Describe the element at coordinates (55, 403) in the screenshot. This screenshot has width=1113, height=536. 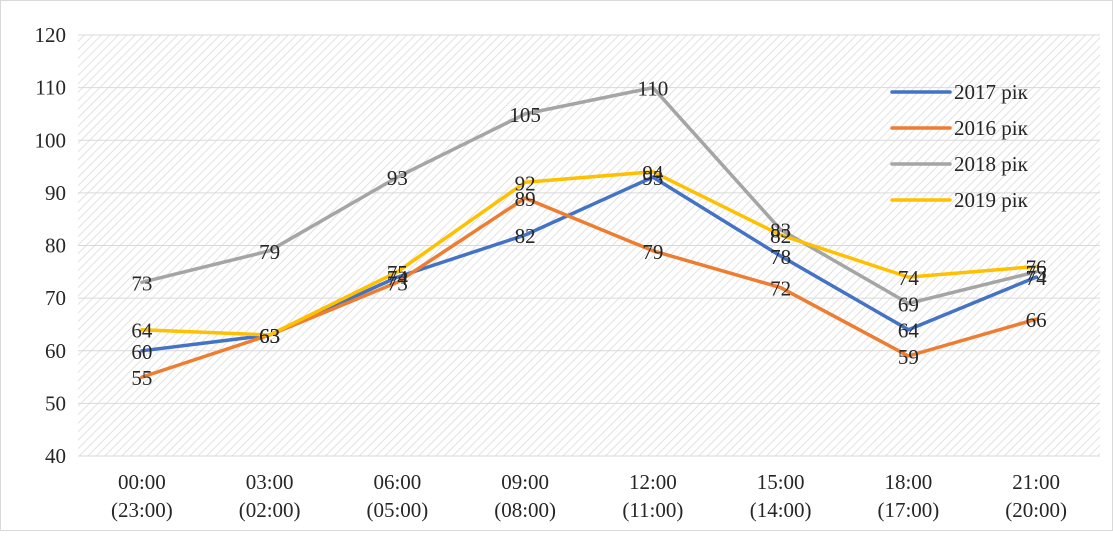
I see `y-tick-label: 50` at that location.